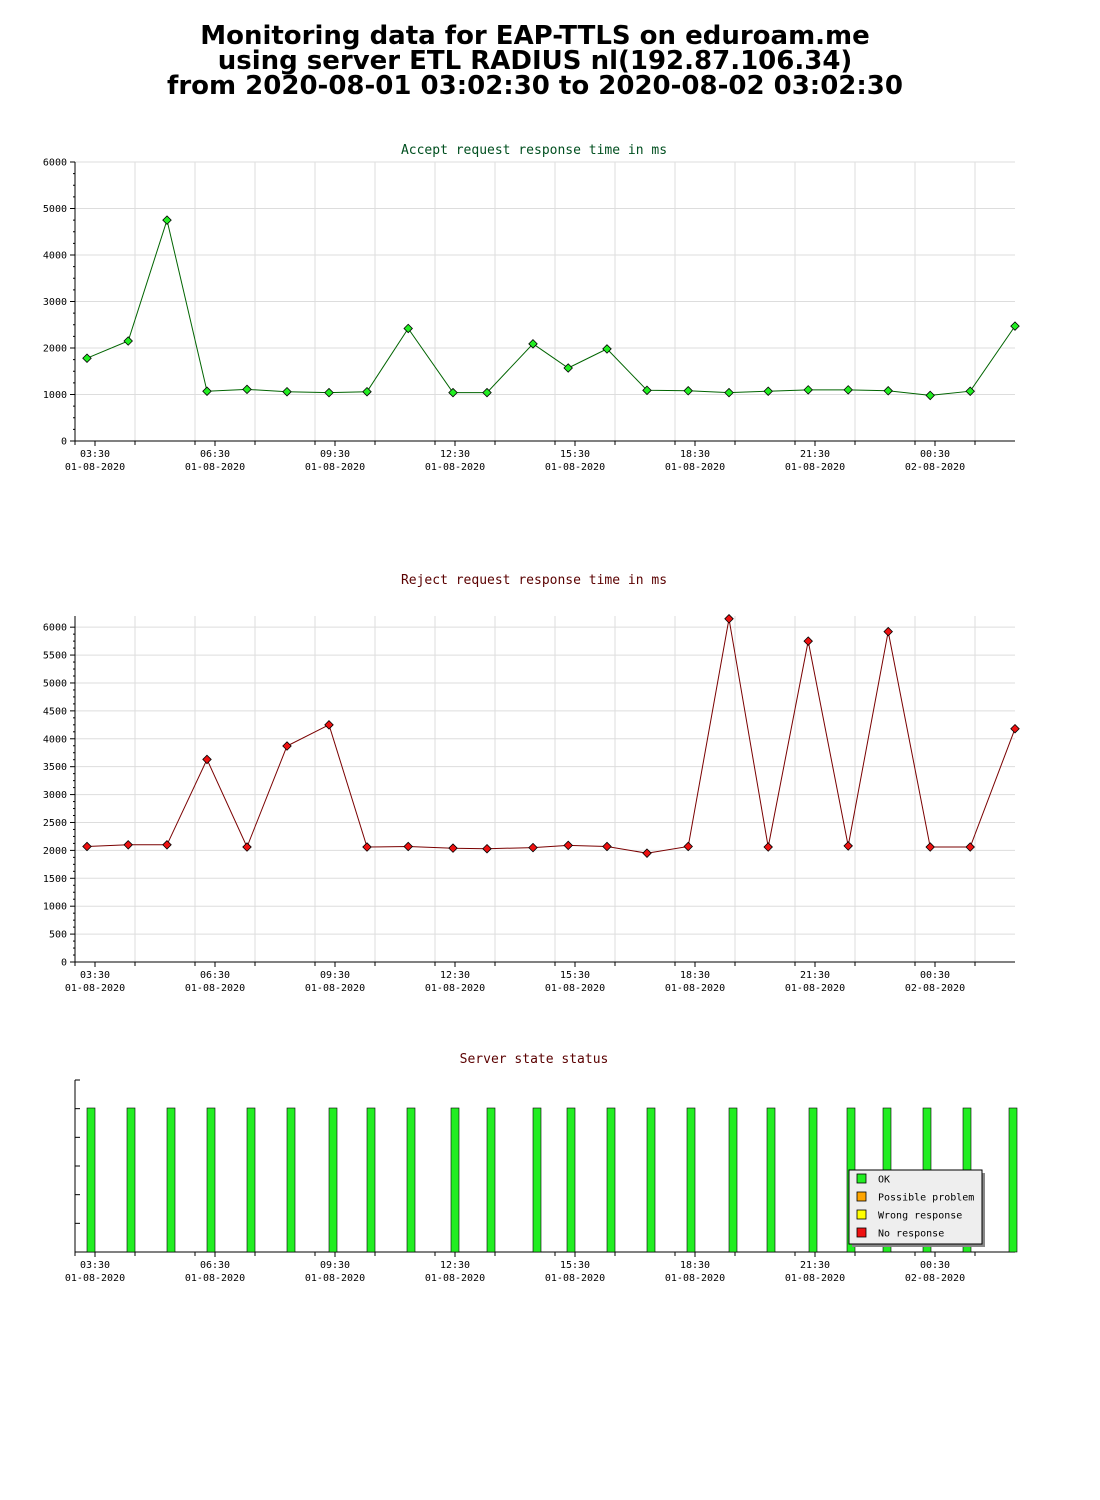 Image resolution: width=1100 pixels, height=1500 pixels. I want to click on chart-title: Accept request response time in ms, so click(534, 150).